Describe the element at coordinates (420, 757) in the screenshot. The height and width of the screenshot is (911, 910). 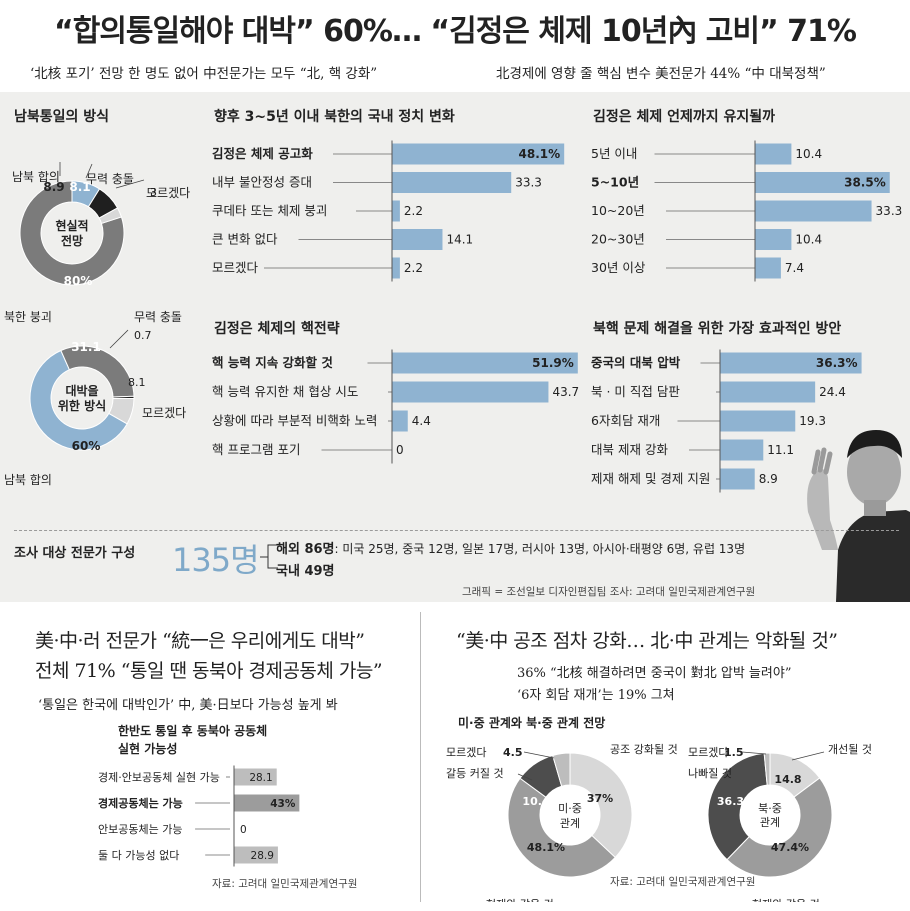
I see `column-divider` at that location.